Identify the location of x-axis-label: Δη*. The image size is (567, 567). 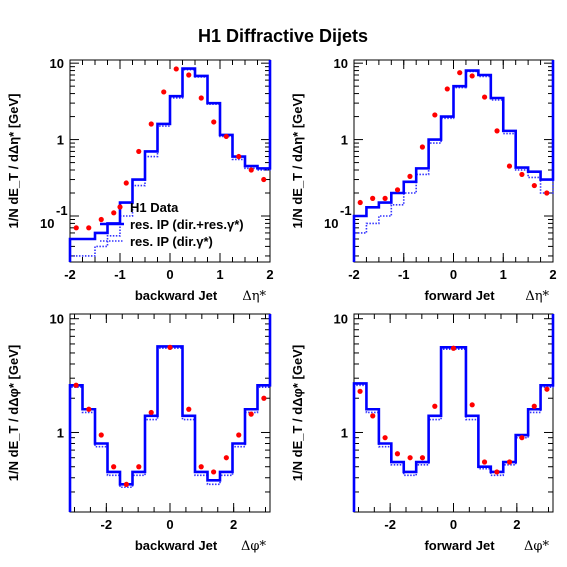
(537, 296).